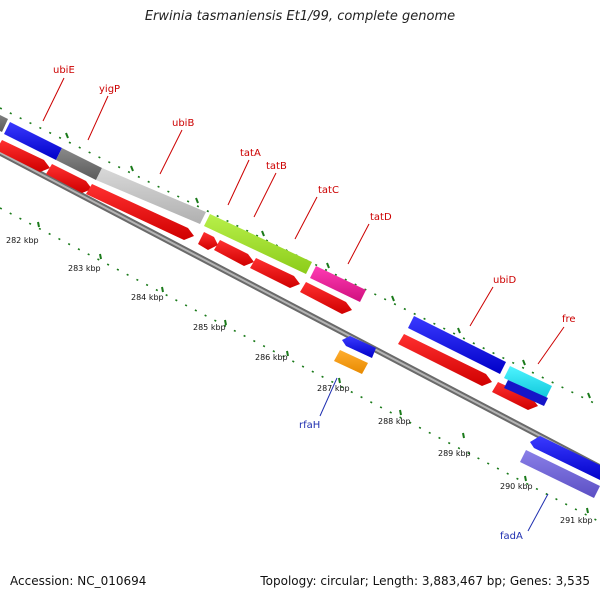  What do you see at coordinates (79, 164) in the screenshot?
I see `gene-yigP` at bounding box center [79, 164].